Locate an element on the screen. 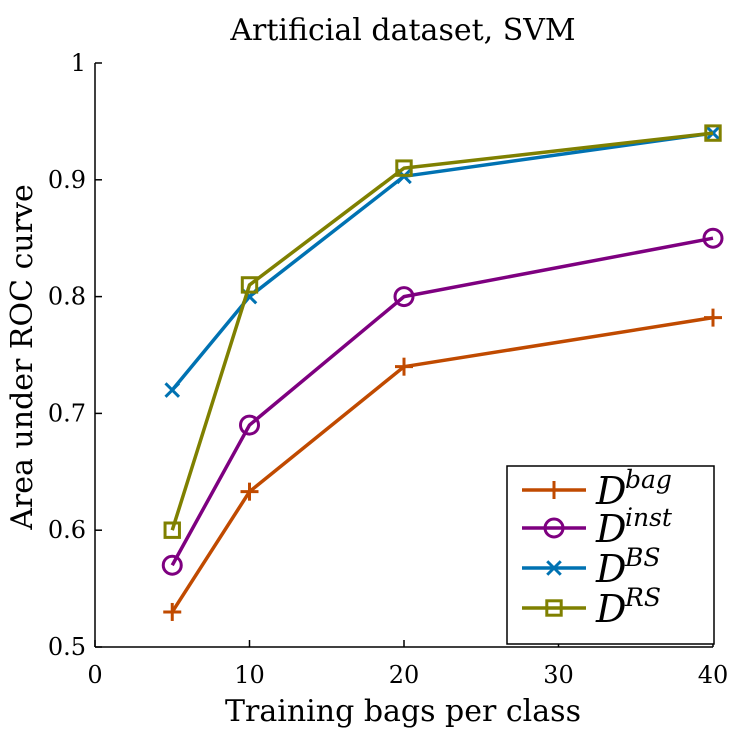  x-axis-label: Training bags per class is located at coordinates (403, 711).